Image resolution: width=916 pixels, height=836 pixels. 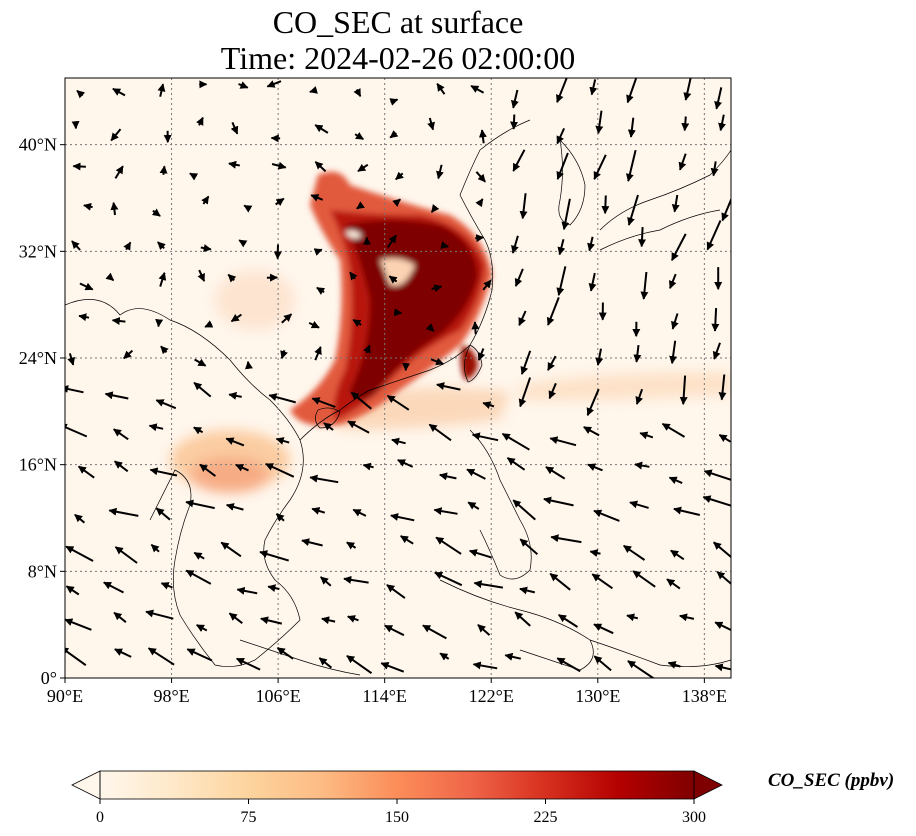 I want to click on colorbar-label: CO_SEC (ppbv), so click(x=831, y=780).